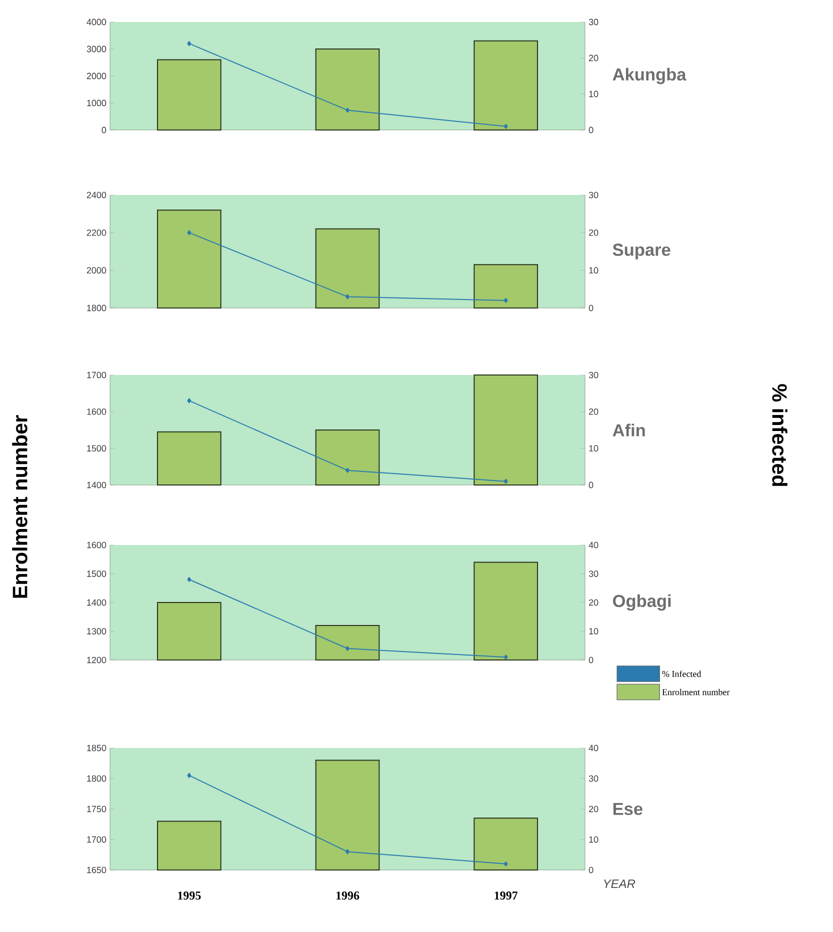 This screenshot has height=932, width=833. What do you see at coordinates (96, 195) in the screenshot?
I see `y-tick-label: 2400` at bounding box center [96, 195].